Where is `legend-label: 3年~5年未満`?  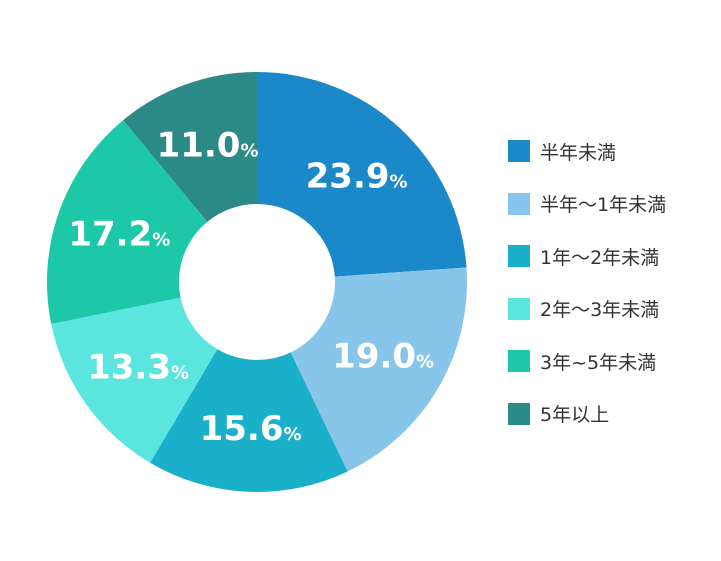
legend-label: 3年~5年未満 is located at coordinates (598, 362).